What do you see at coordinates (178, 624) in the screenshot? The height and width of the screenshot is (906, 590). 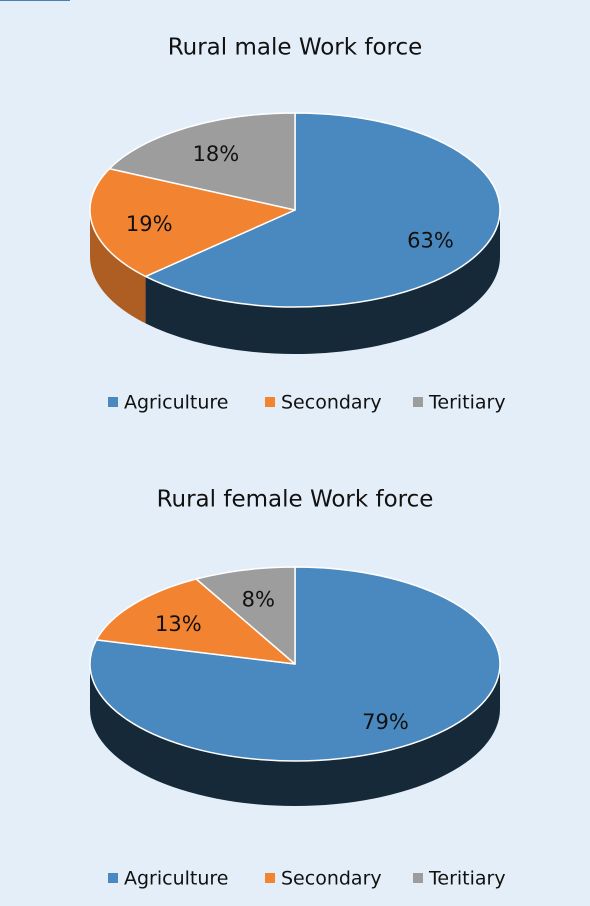 I see `data-label: 13%` at bounding box center [178, 624].